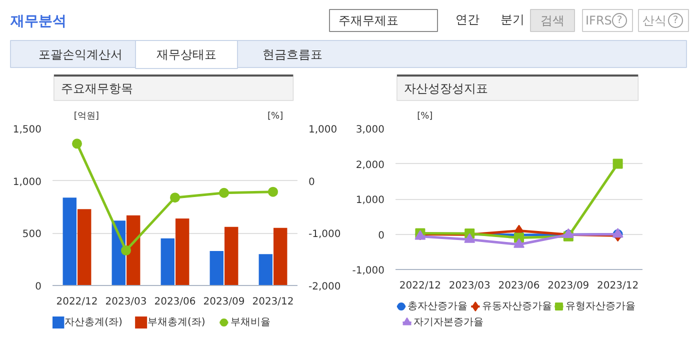 This screenshot has width=697, height=342. I want to click on legend-label: 유동자산증가율, so click(517, 306).